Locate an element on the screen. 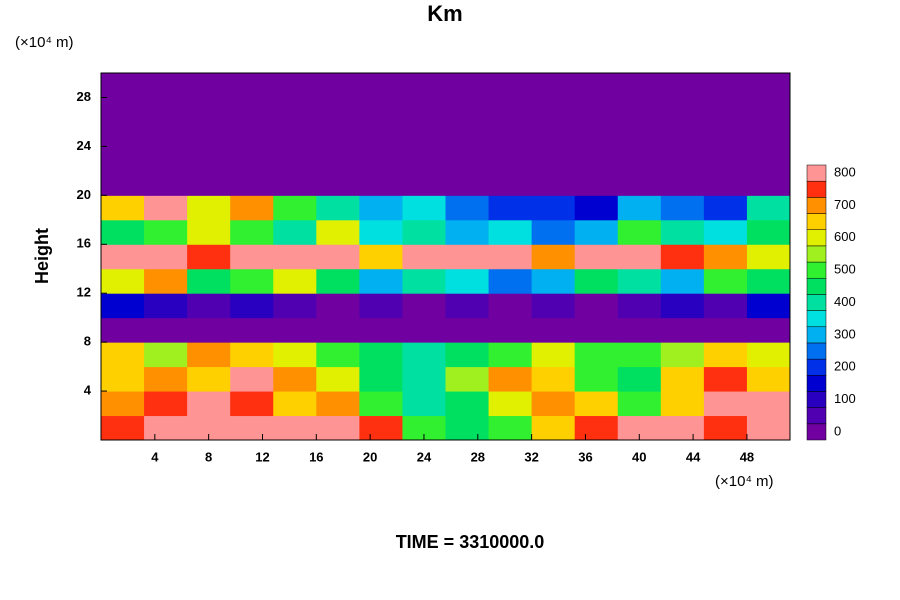  x-tick-label: 20 is located at coordinates (370, 456).